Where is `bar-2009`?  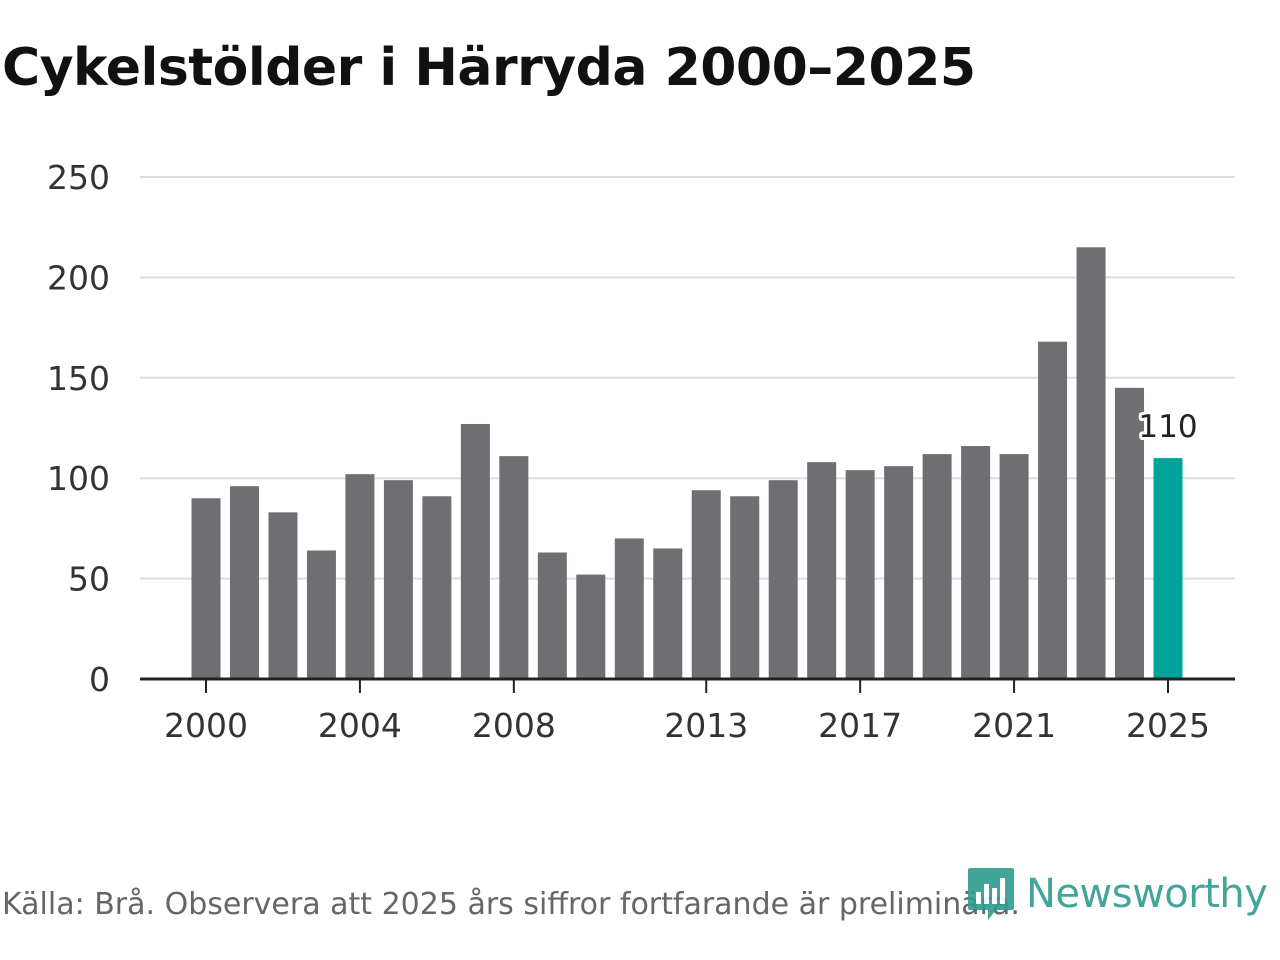
bar-2009 is located at coordinates (552, 615).